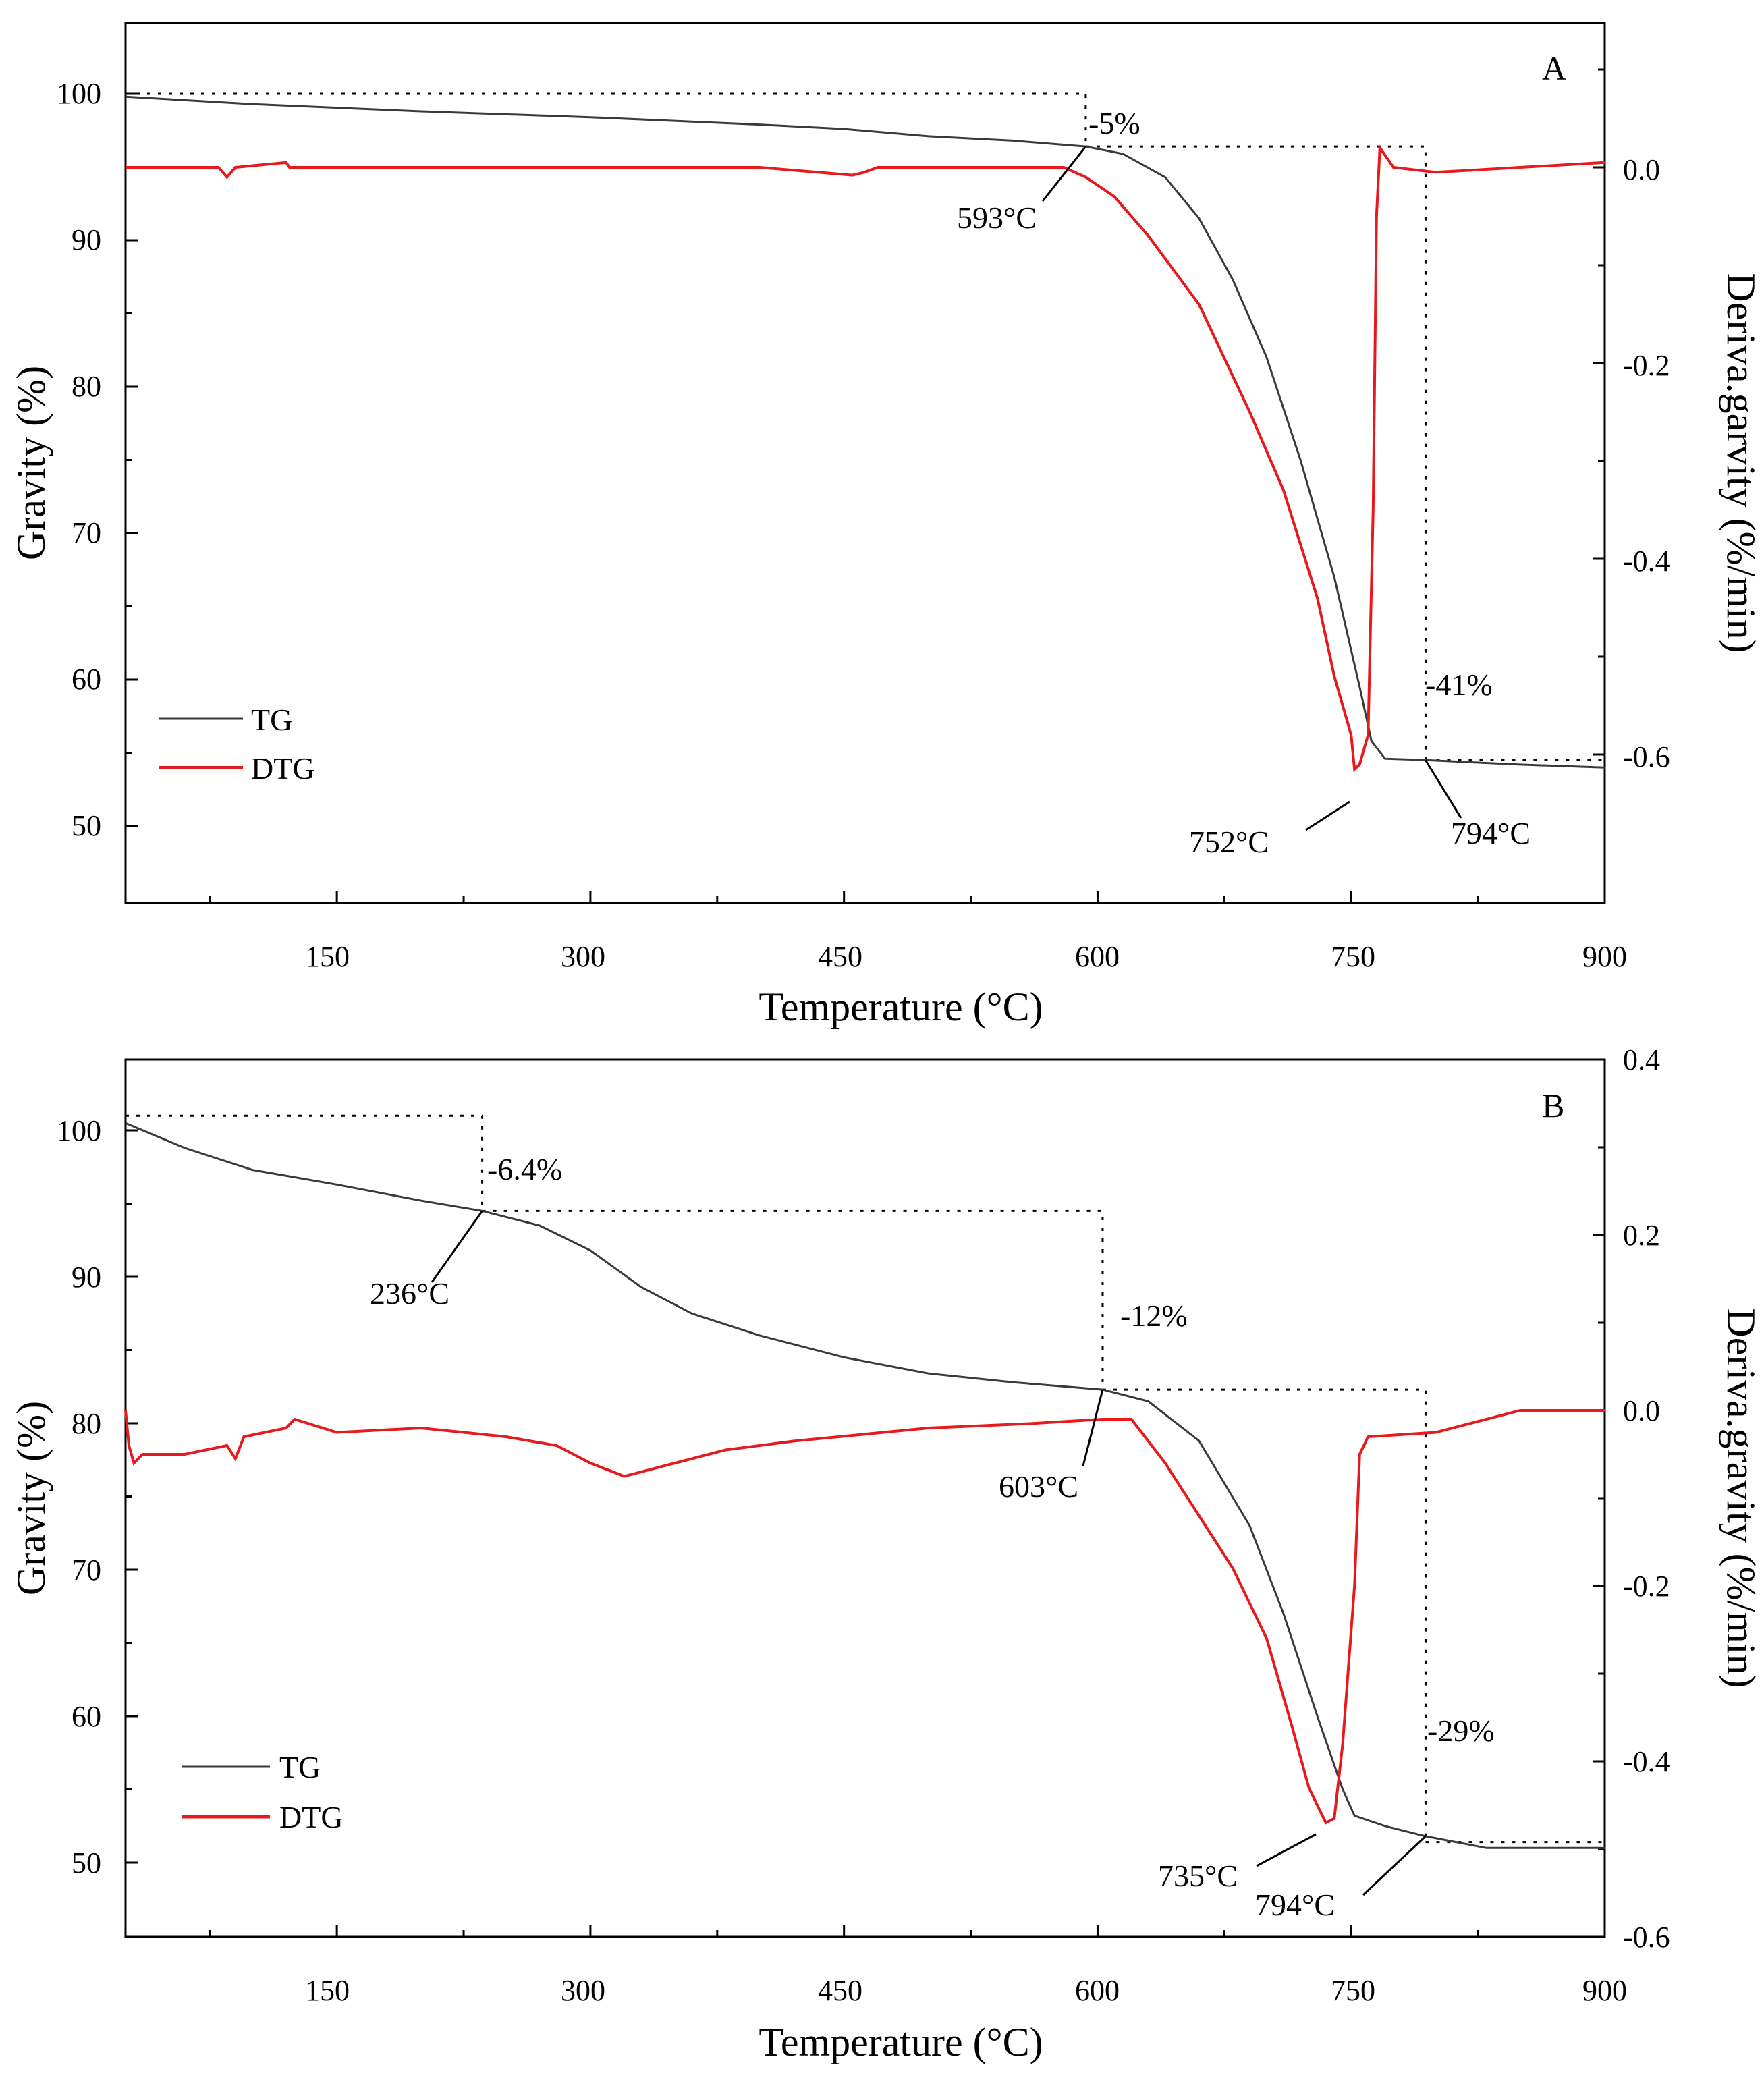 This screenshot has height=2088, width=1764. What do you see at coordinates (1097, 956) in the screenshot?
I see `a-xtick-label: 600` at bounding box center [1097, 956].